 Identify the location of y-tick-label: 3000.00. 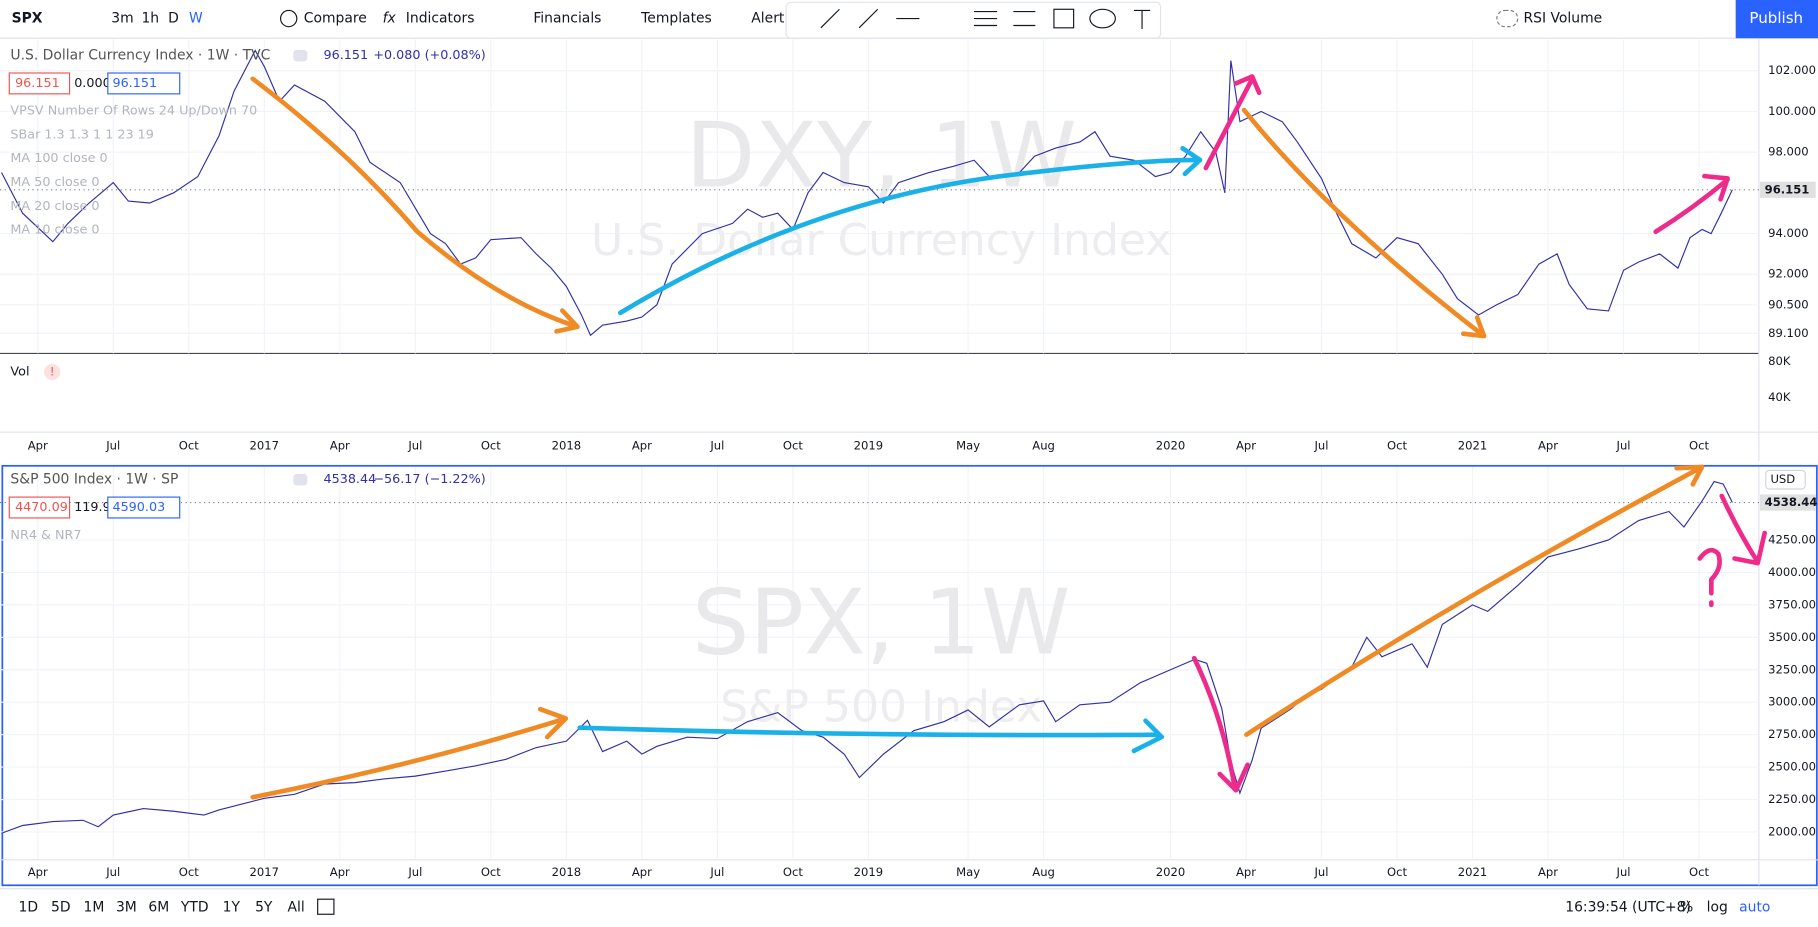
(1792, 702).